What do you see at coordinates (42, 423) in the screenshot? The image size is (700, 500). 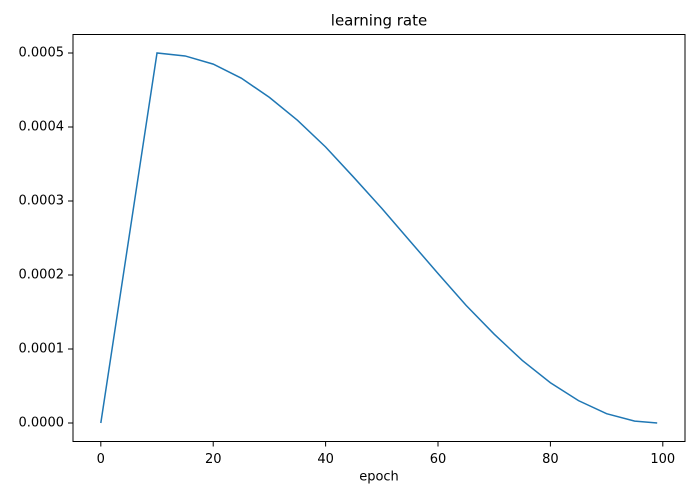 I see `y-tick-label: 0.0000` at bounding box center [42, 423].